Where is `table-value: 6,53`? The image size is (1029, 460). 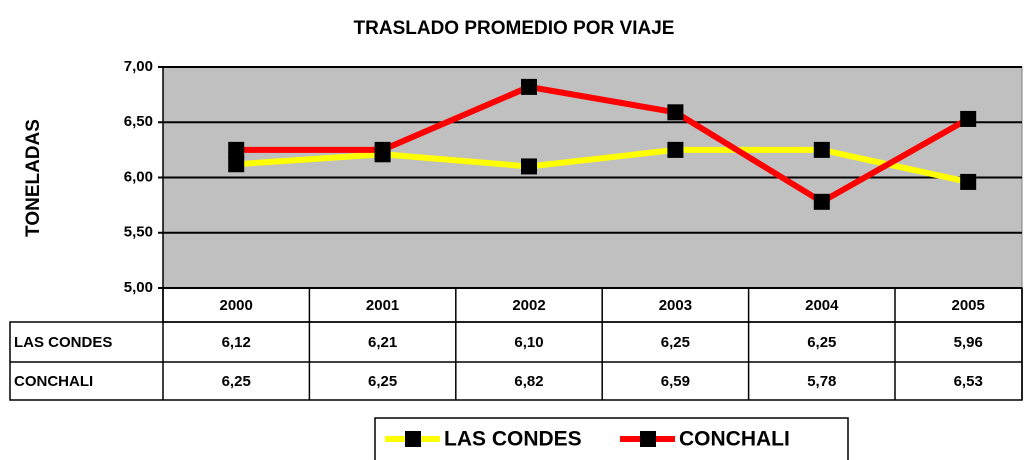
table-value: 6,53 is located at coordinates (968, 381).